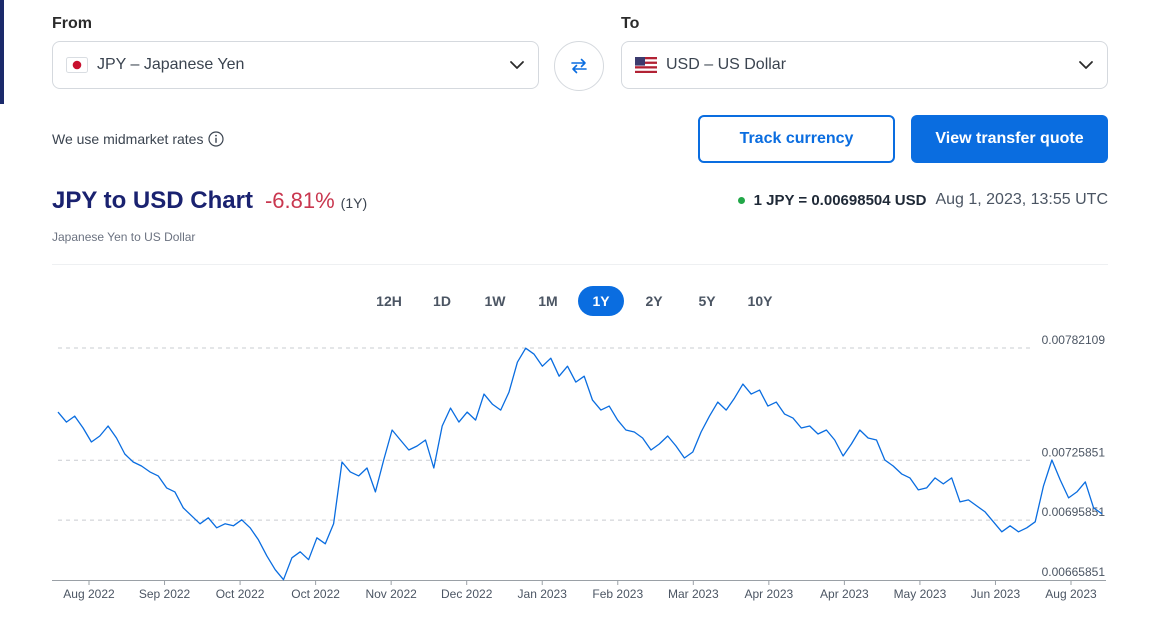  What do you see at coordinates (726, 64) in the screenshot?
I see `to-currency-value: USD – US Dollar` at bounding box center [726, 64].